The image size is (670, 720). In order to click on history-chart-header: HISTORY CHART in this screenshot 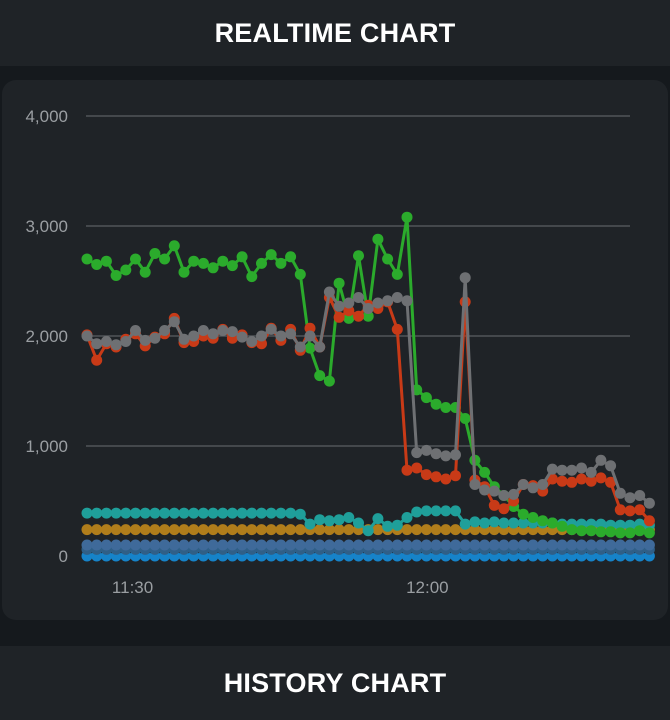, I will do `click(335, 683)`.